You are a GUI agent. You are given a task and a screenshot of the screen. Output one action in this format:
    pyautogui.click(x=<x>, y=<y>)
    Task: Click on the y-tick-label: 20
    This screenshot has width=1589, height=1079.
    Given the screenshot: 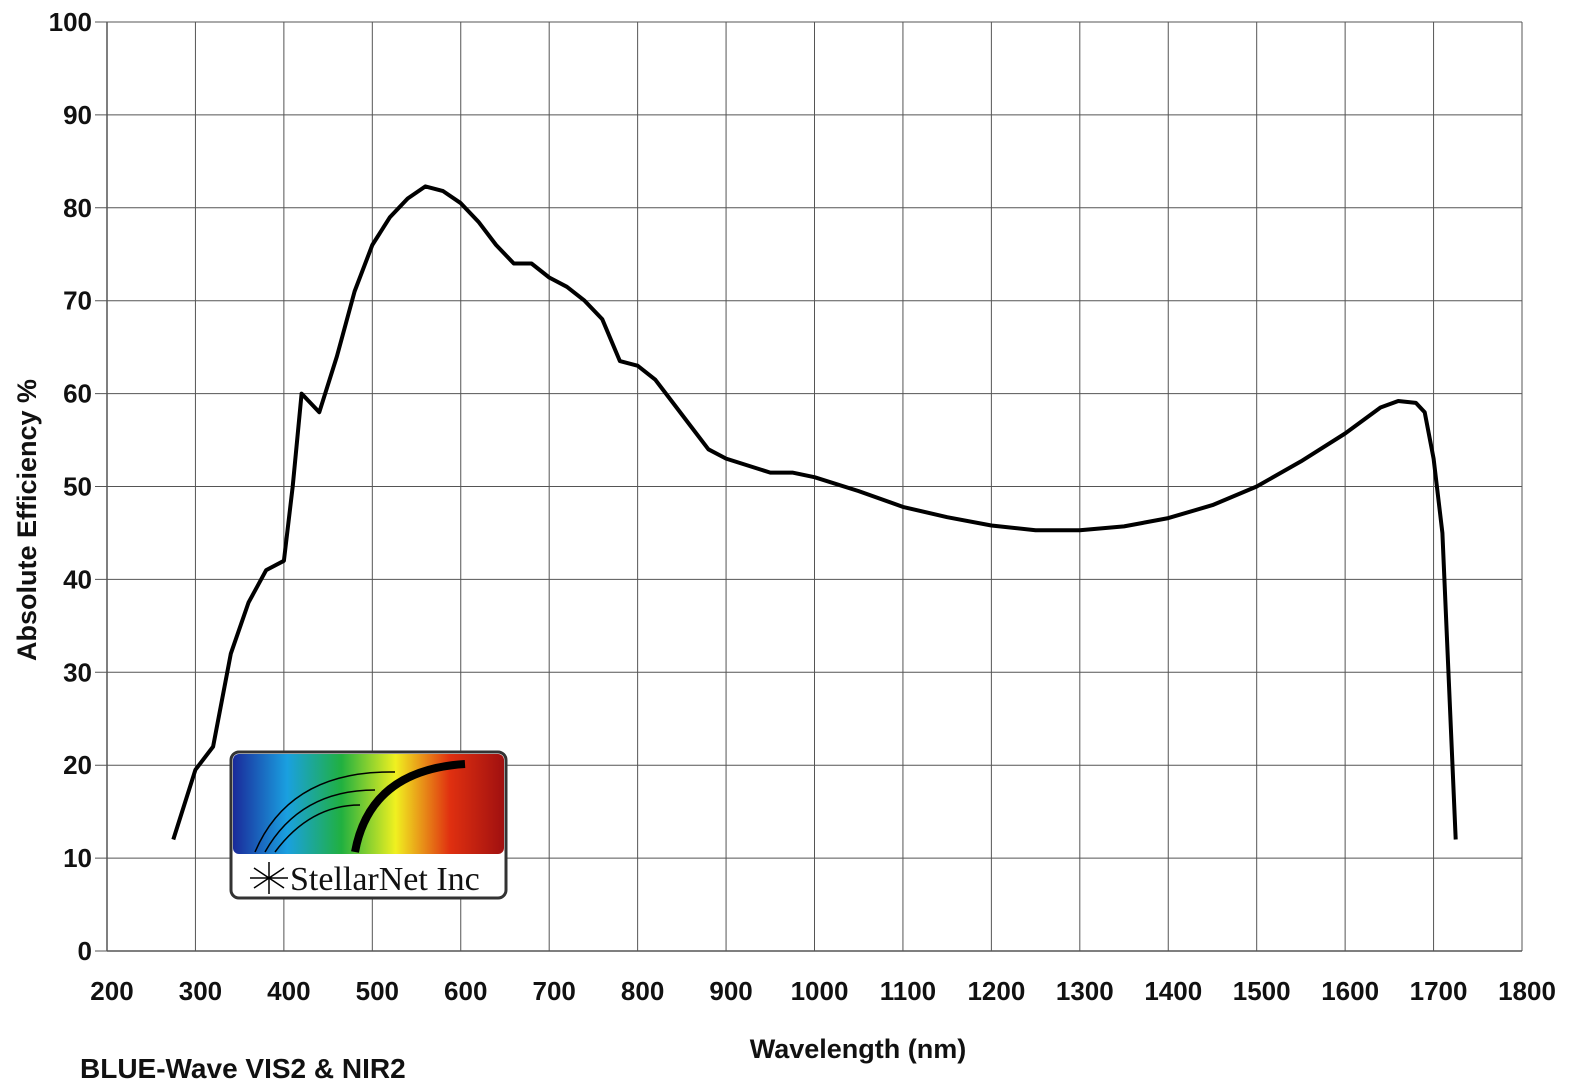 What is the action you would take?
    pyautogui.click(x=77, y=765)
    